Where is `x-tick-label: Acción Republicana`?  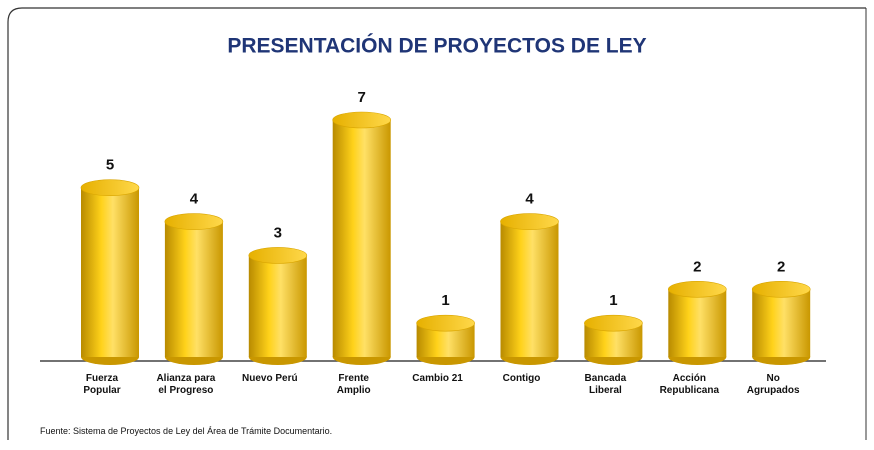
x-tick-label: Acción Republicana is located at coordinates (690, 384).